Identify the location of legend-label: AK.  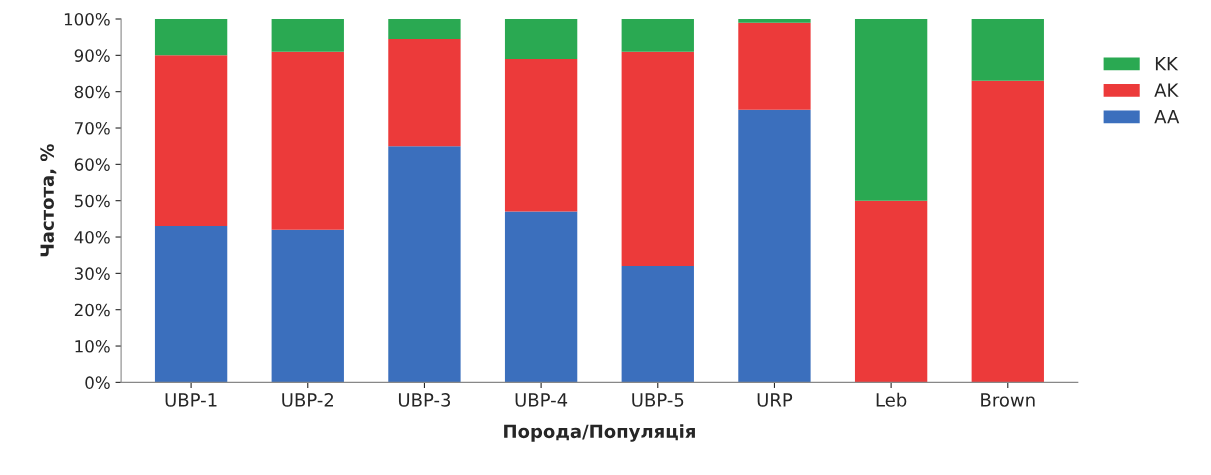
(1166, 90).